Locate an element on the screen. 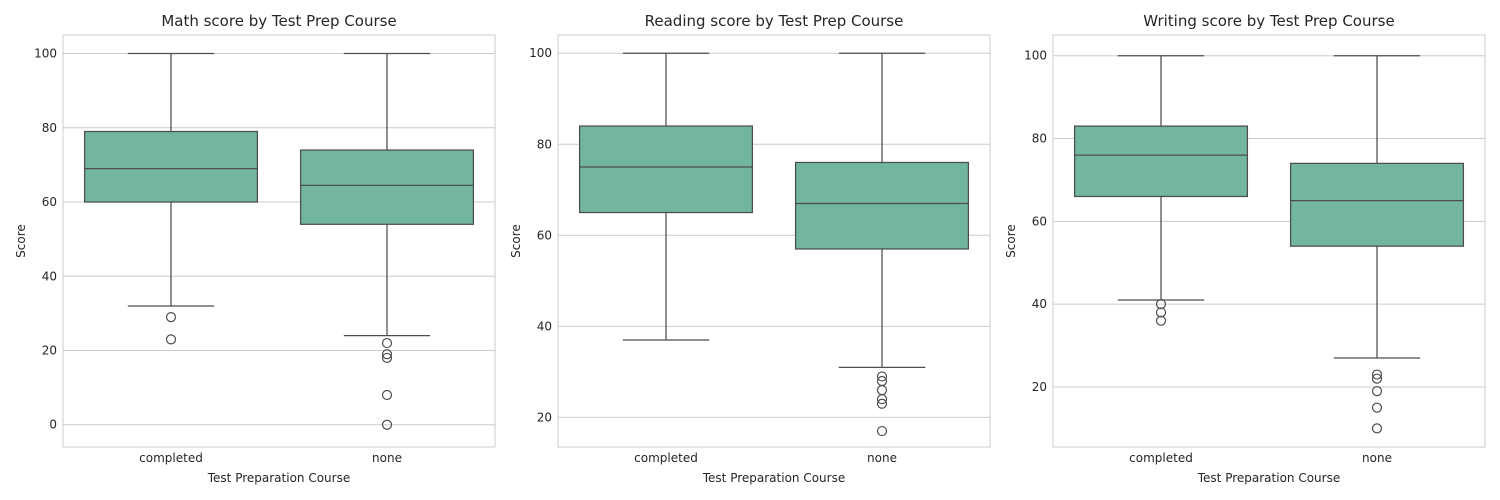 This screenshot has height=500, width=1500. chart-title: Writing score by Test Prep Course is located at coordinates (1268, 21).